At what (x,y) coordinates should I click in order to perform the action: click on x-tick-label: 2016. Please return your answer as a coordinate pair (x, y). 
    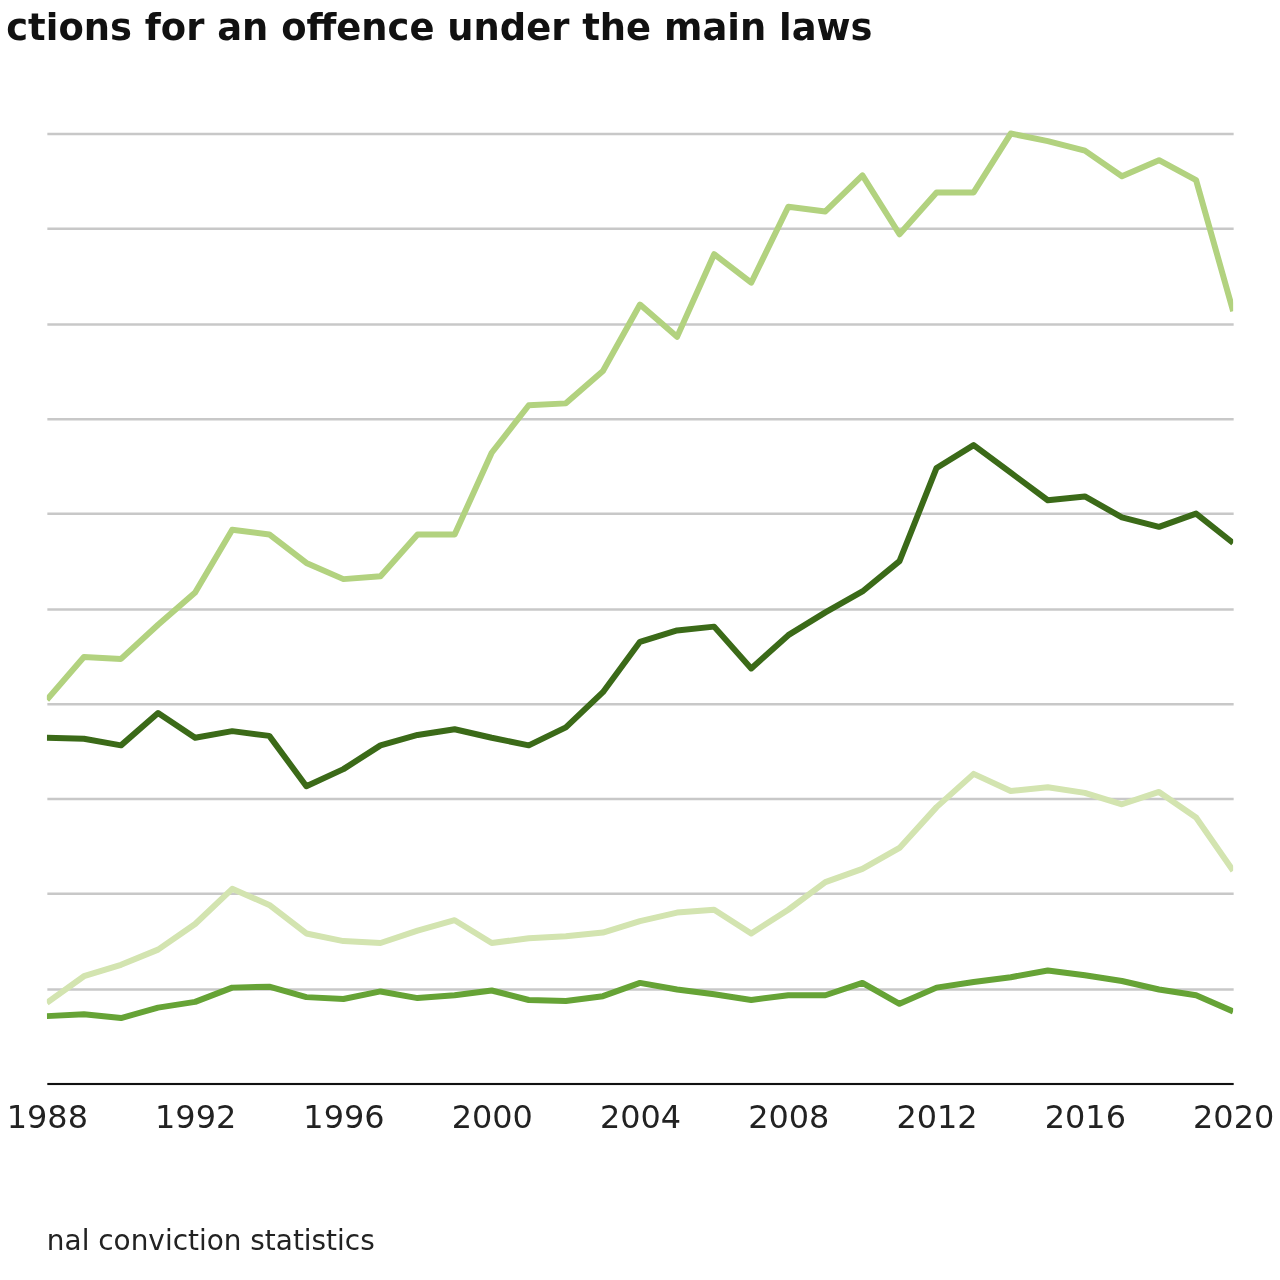
    Looking at the image, I should click on (1085, 1116).